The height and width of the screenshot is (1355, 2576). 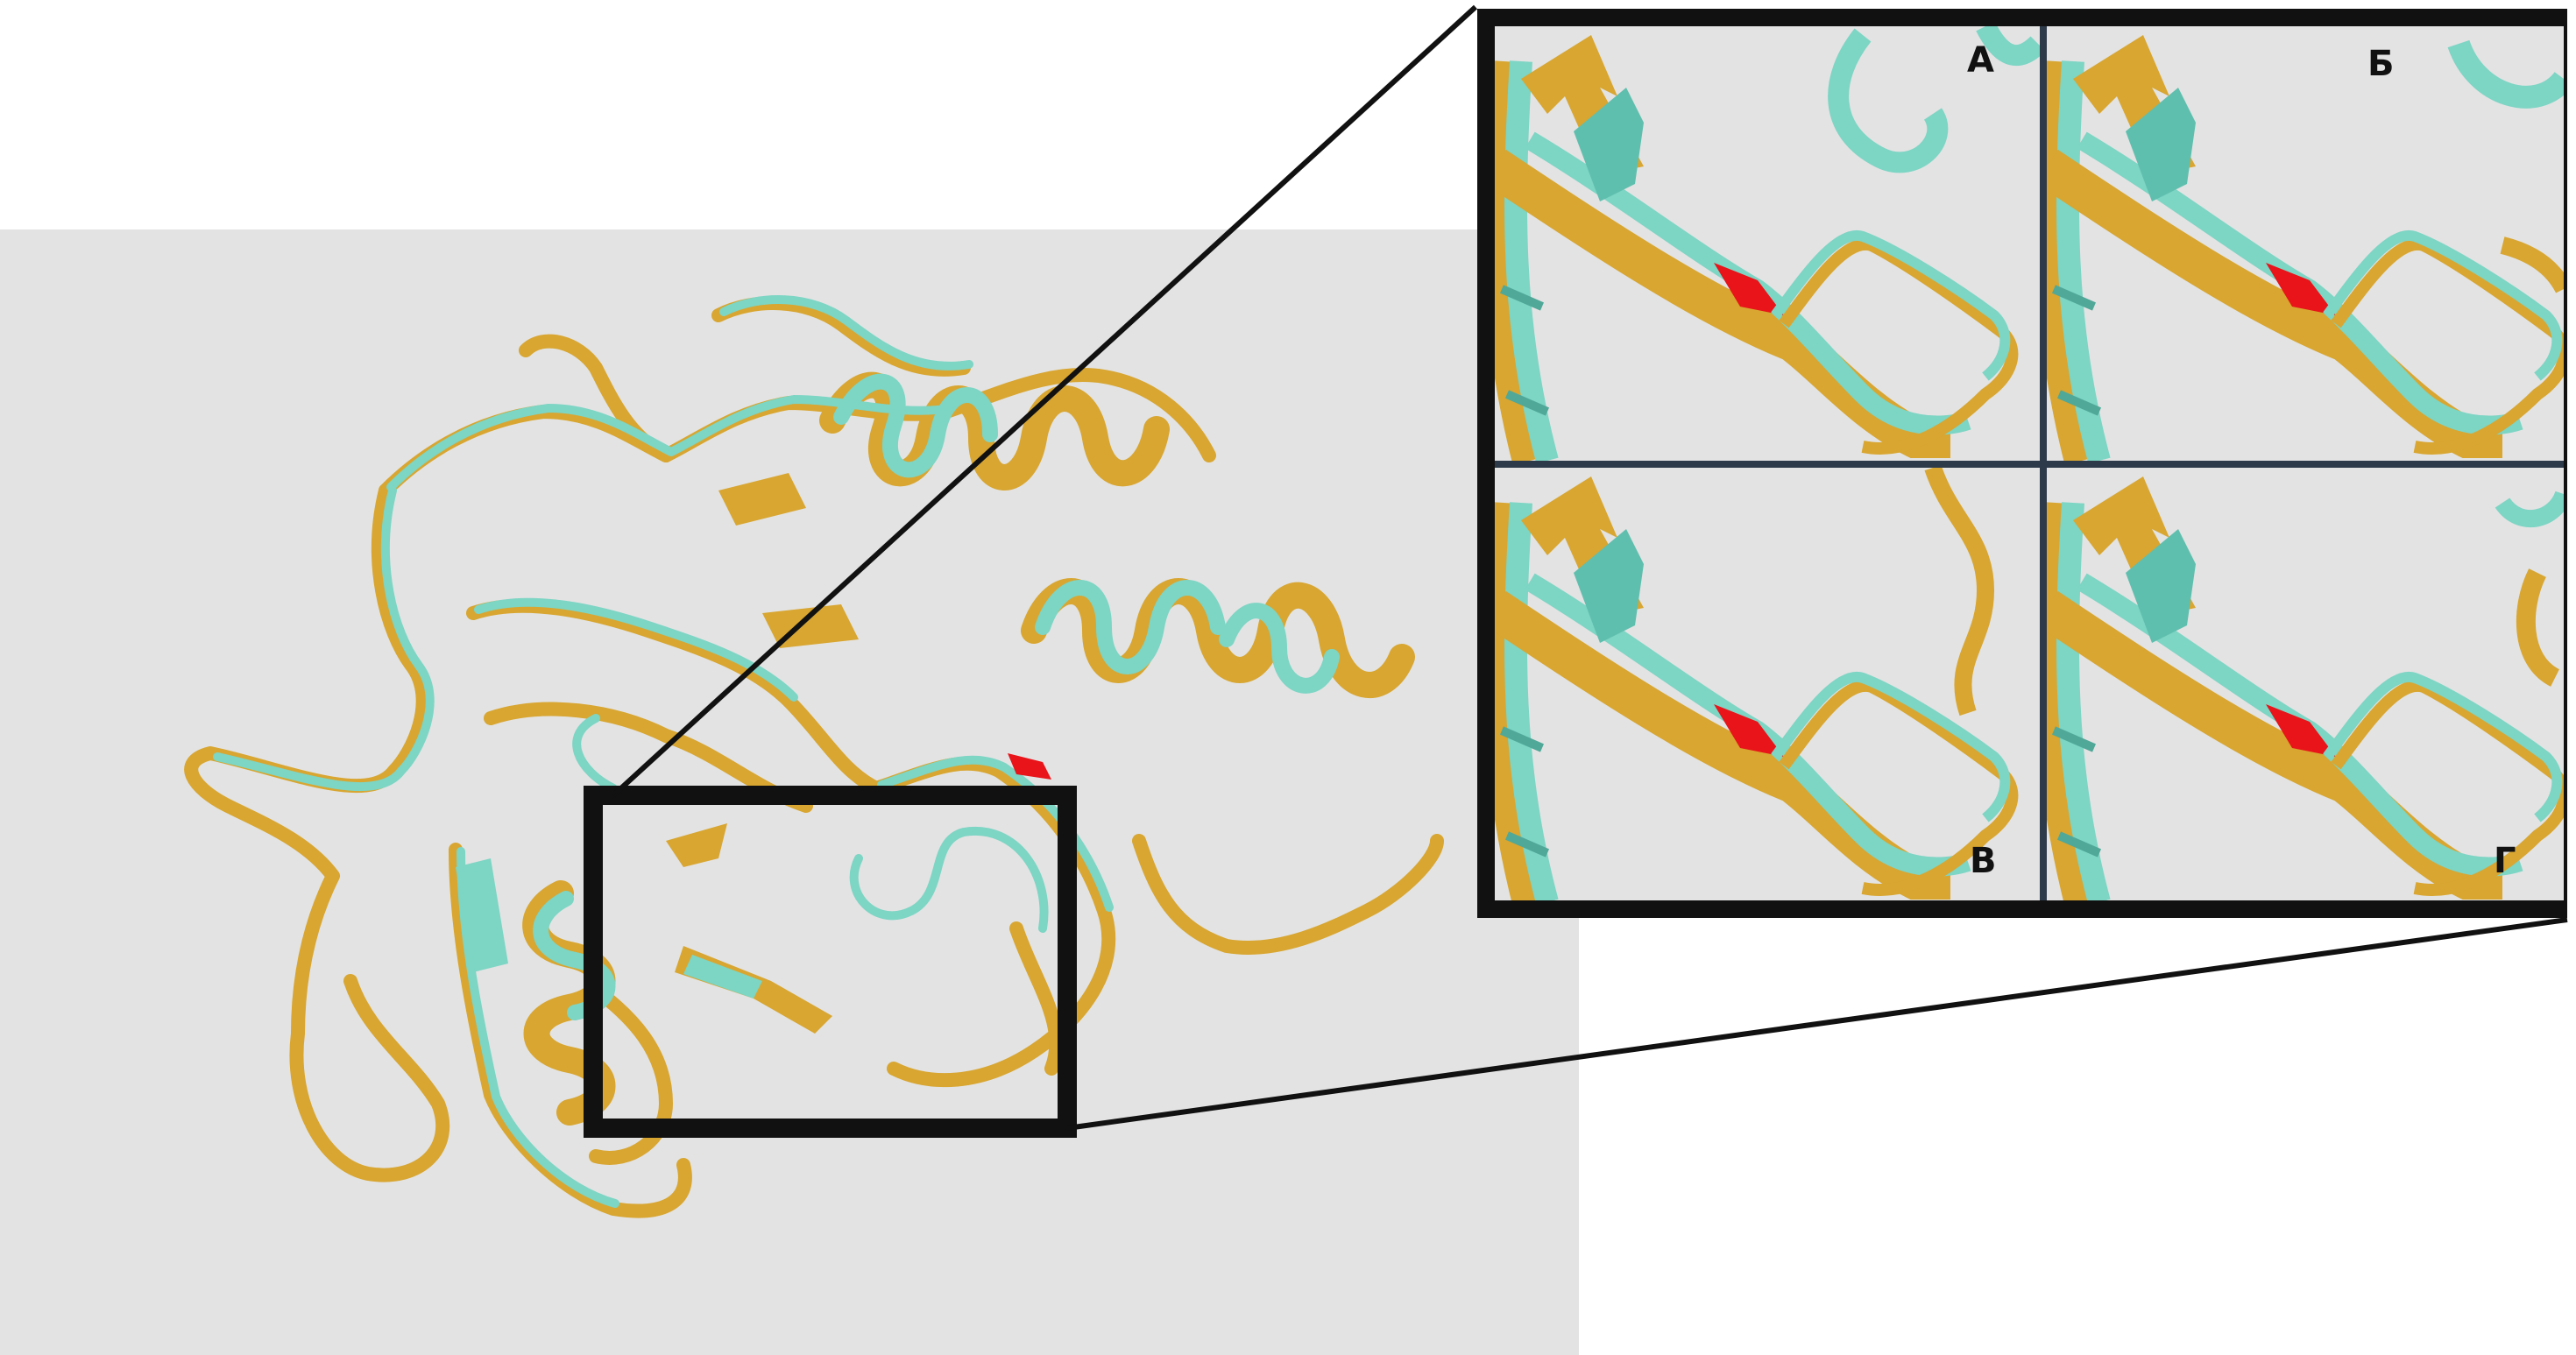 I want to click on panel-b, so click(x=2305, y=243).